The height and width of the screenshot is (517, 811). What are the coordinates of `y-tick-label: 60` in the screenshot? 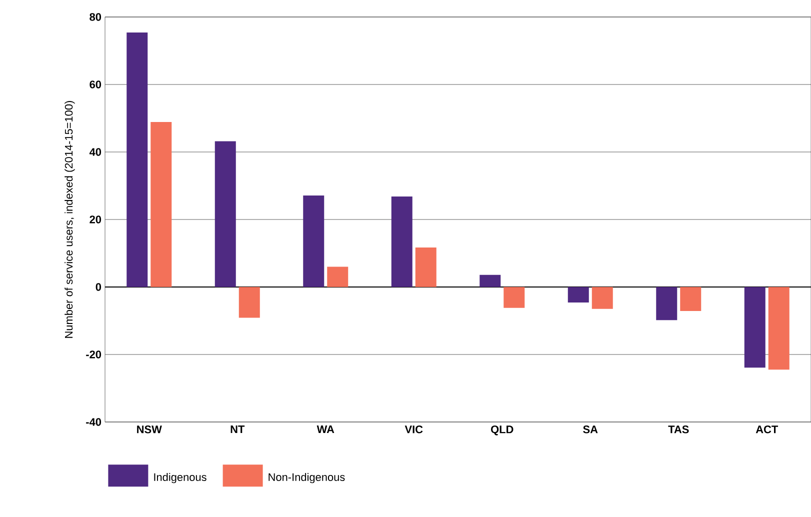 It's located at (96, 84).